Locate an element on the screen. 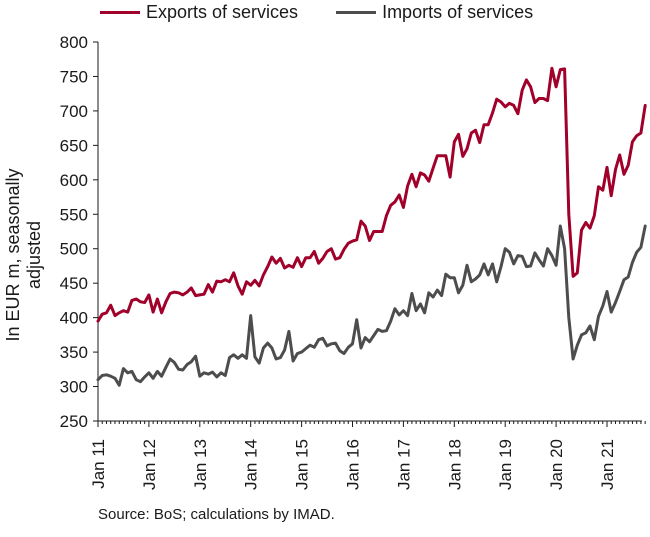 The image size is (650, 537). y-tick-label: 250 is located at coordinates (74, 421).